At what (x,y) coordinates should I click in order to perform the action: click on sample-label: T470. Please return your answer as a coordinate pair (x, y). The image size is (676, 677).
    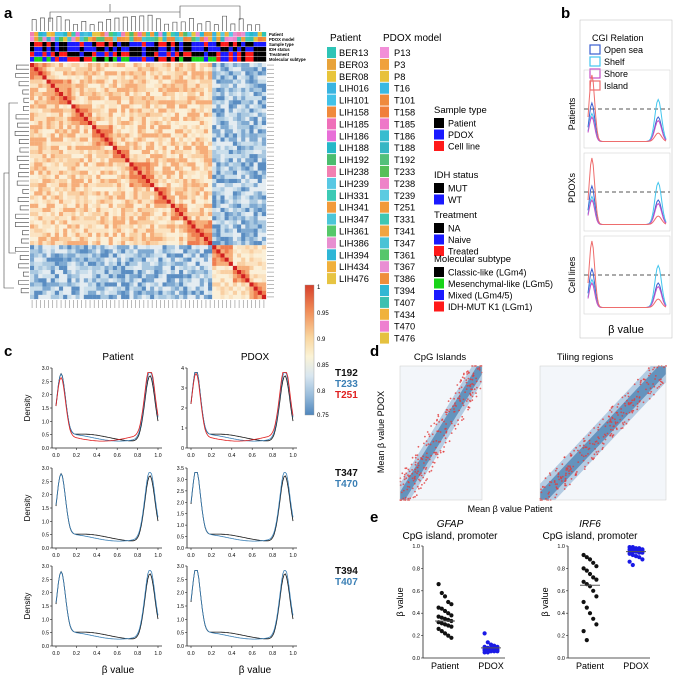
    Looking at the image, I should click on (346, 484).